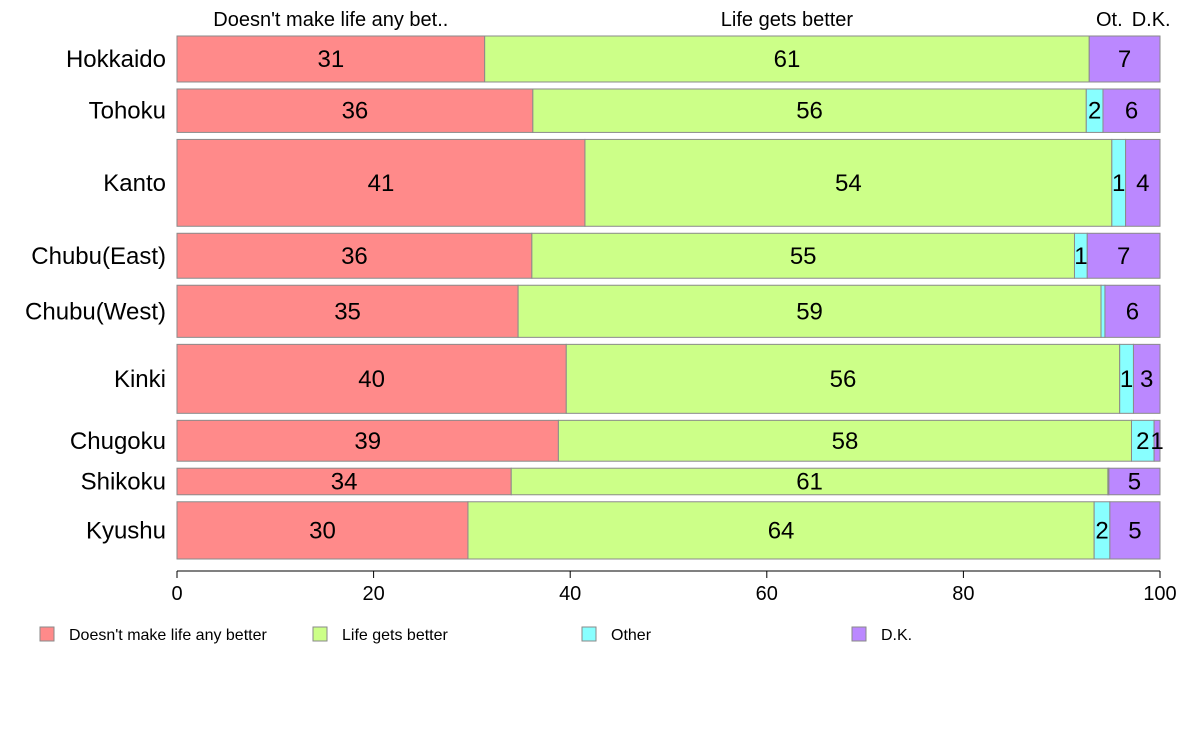 This screenshot has height=736, width=1188. I want to click on data-label: 58, so click(845, 441).